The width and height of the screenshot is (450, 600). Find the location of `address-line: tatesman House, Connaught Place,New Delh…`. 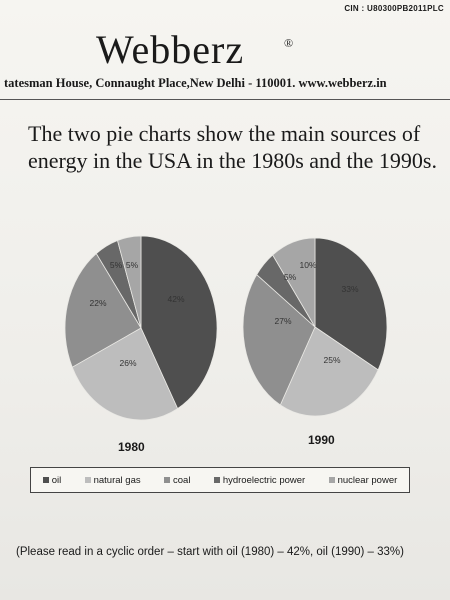

address-line: tatesman House, Connaught Place,New Delh… is located at coordinates (195, 83).